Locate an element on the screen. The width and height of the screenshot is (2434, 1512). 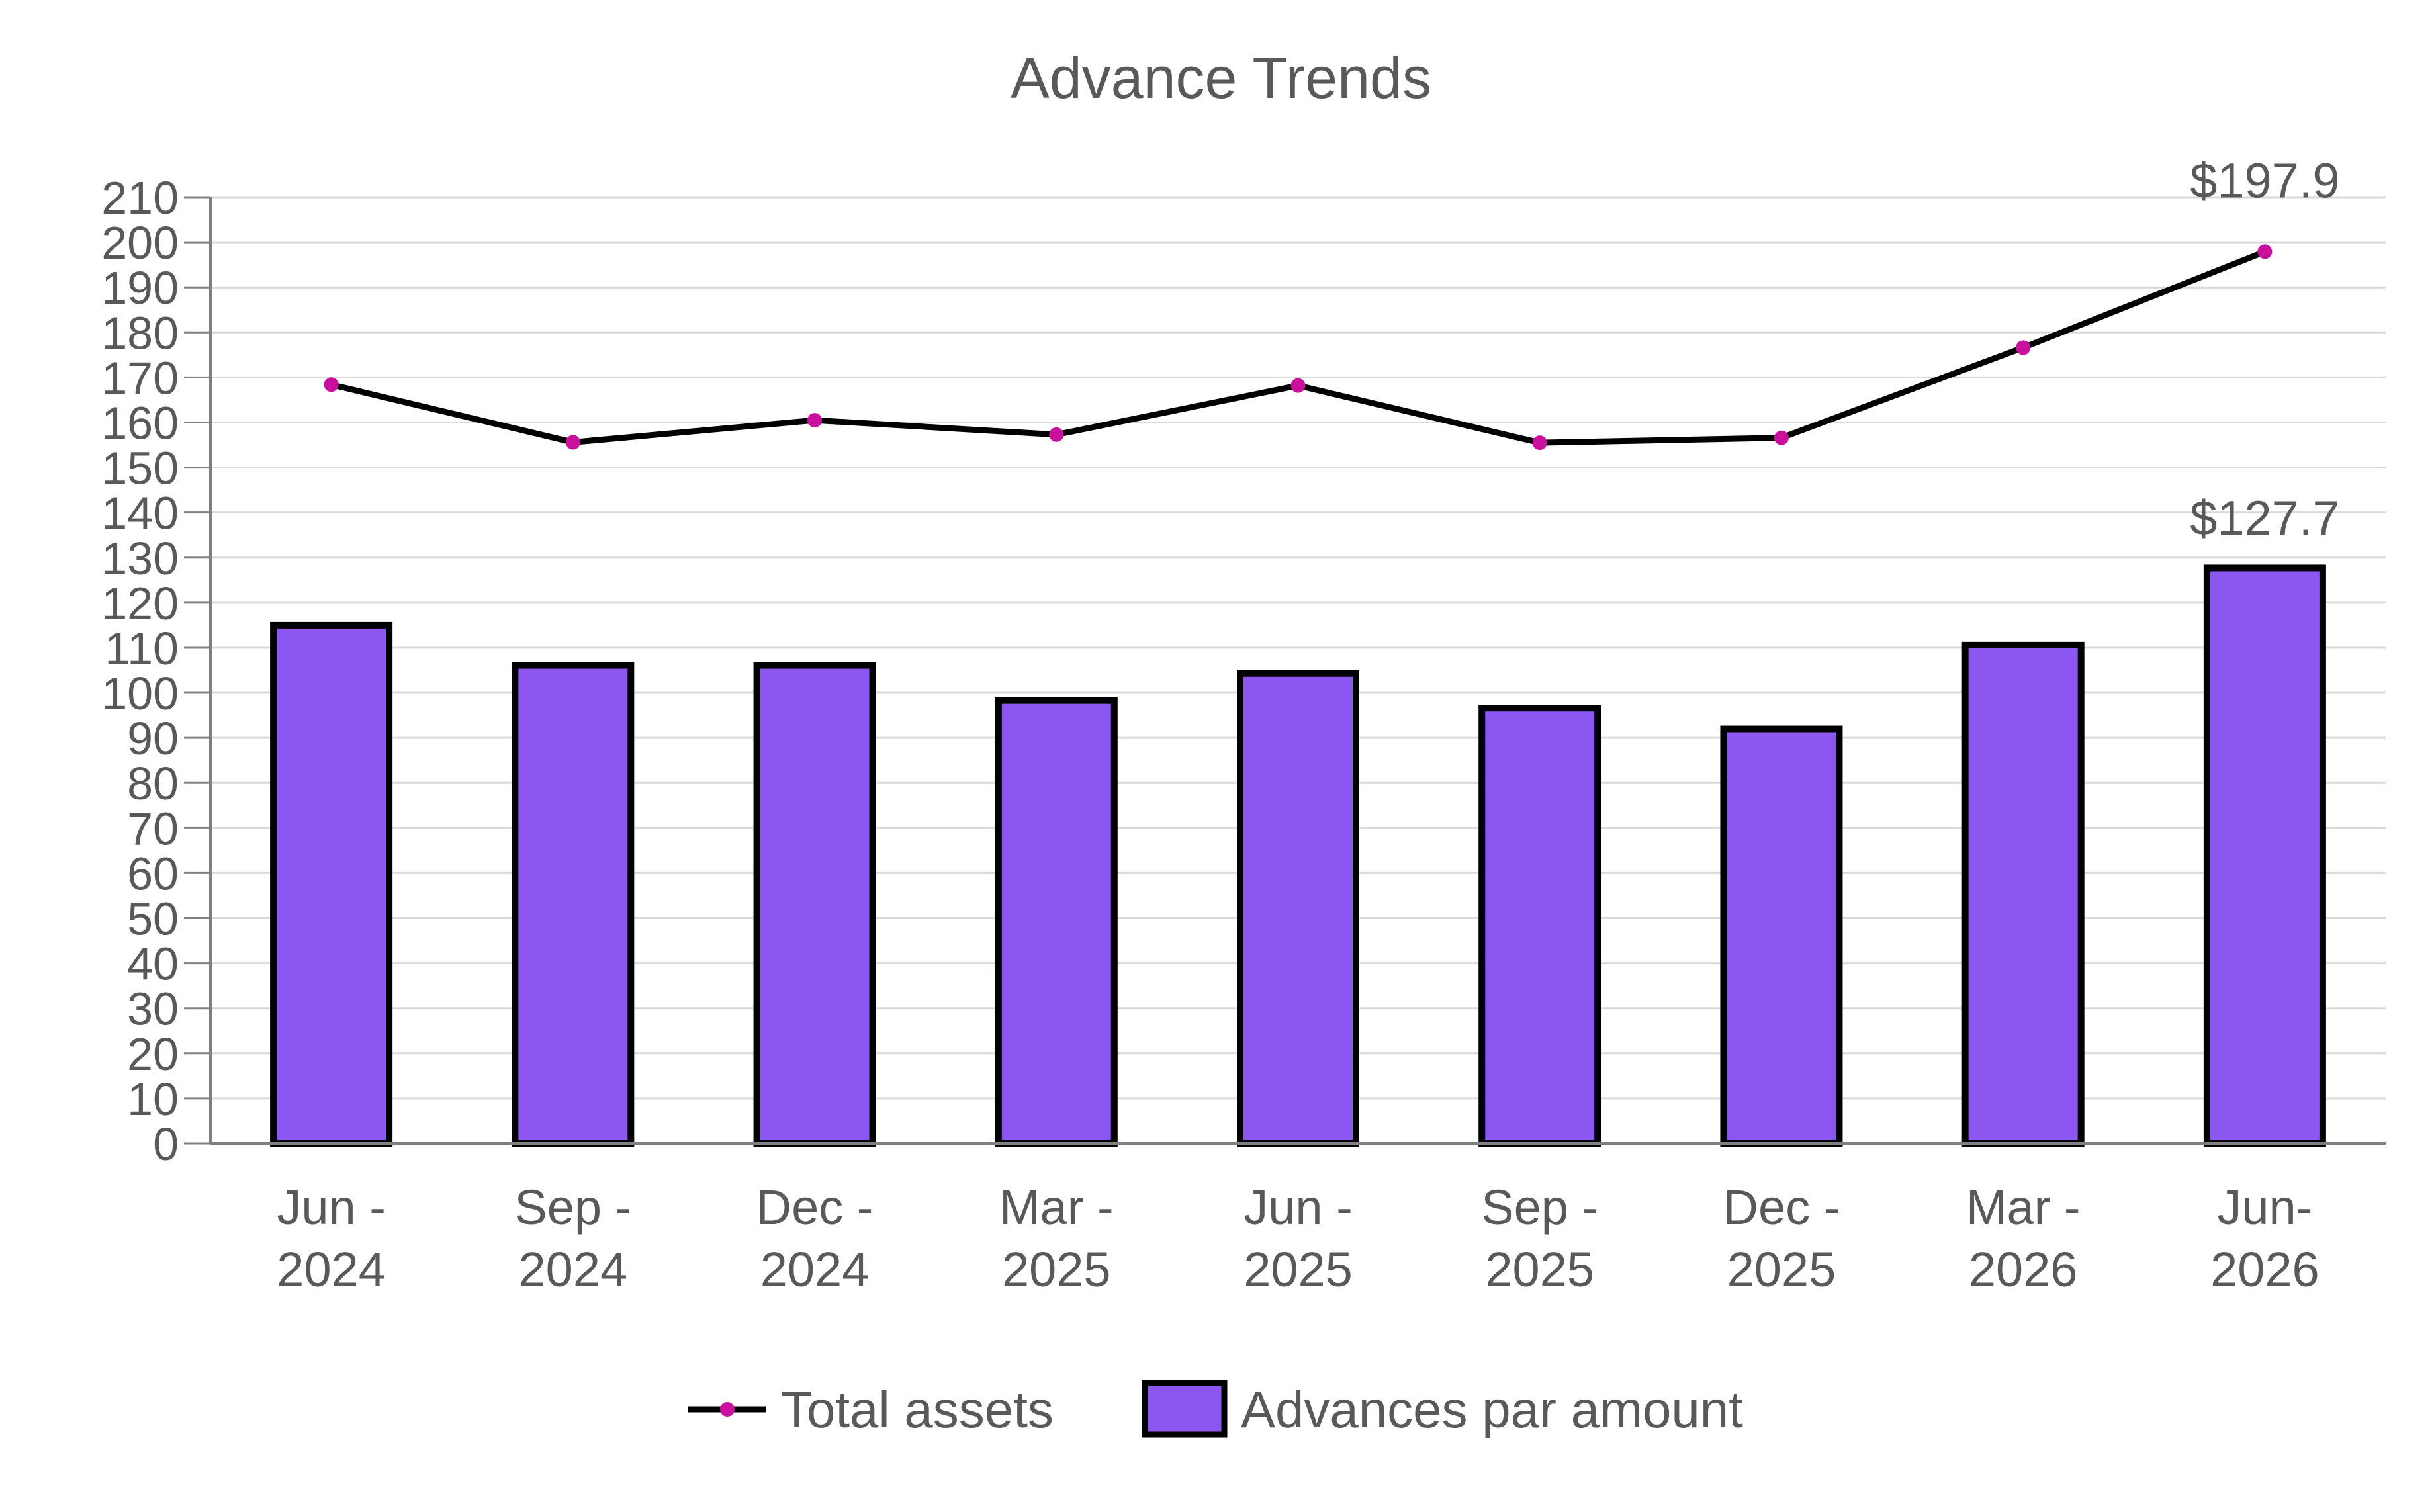
y-tick-label: 190 is located at coordinates (140, 288).